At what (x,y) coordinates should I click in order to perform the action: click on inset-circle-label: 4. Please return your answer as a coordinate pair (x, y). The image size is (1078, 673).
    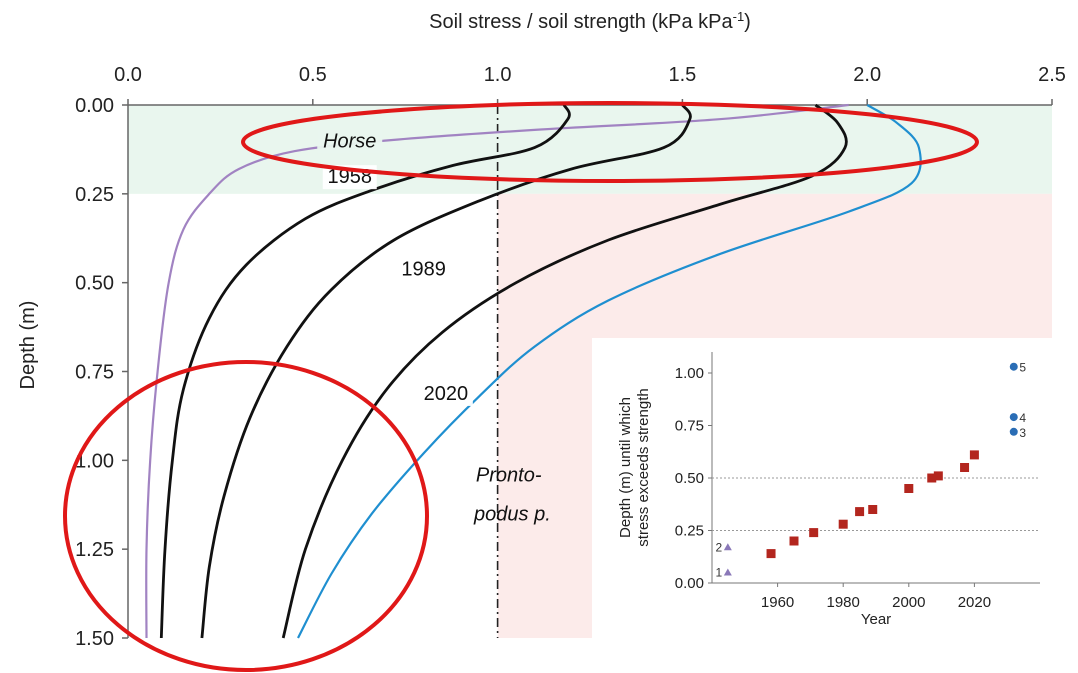
    Looking at the image, I should click on (1022, 418).